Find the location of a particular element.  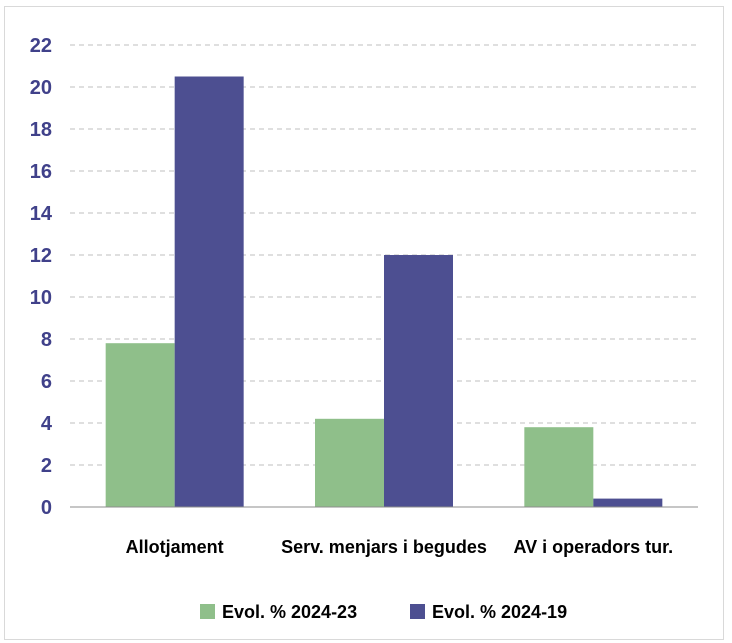

y-tick-label: 0 is located at coordinates (46, 508).